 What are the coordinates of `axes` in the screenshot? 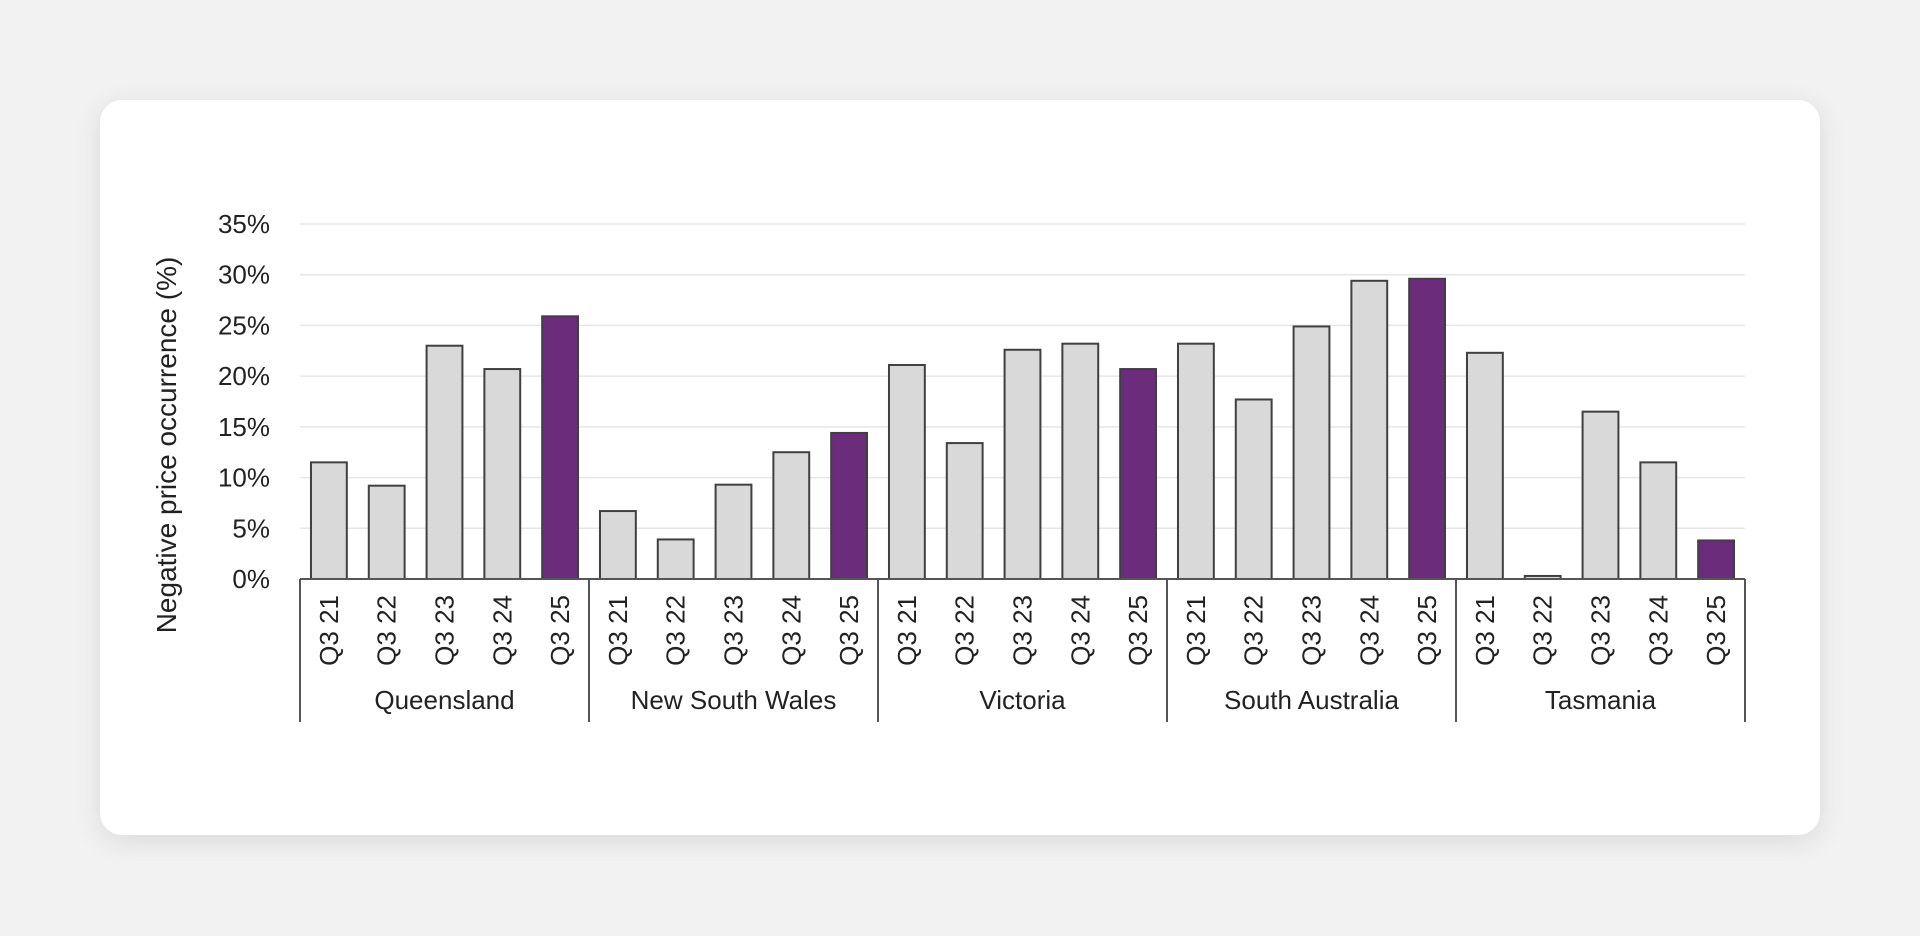 It's located at (1022, 650).